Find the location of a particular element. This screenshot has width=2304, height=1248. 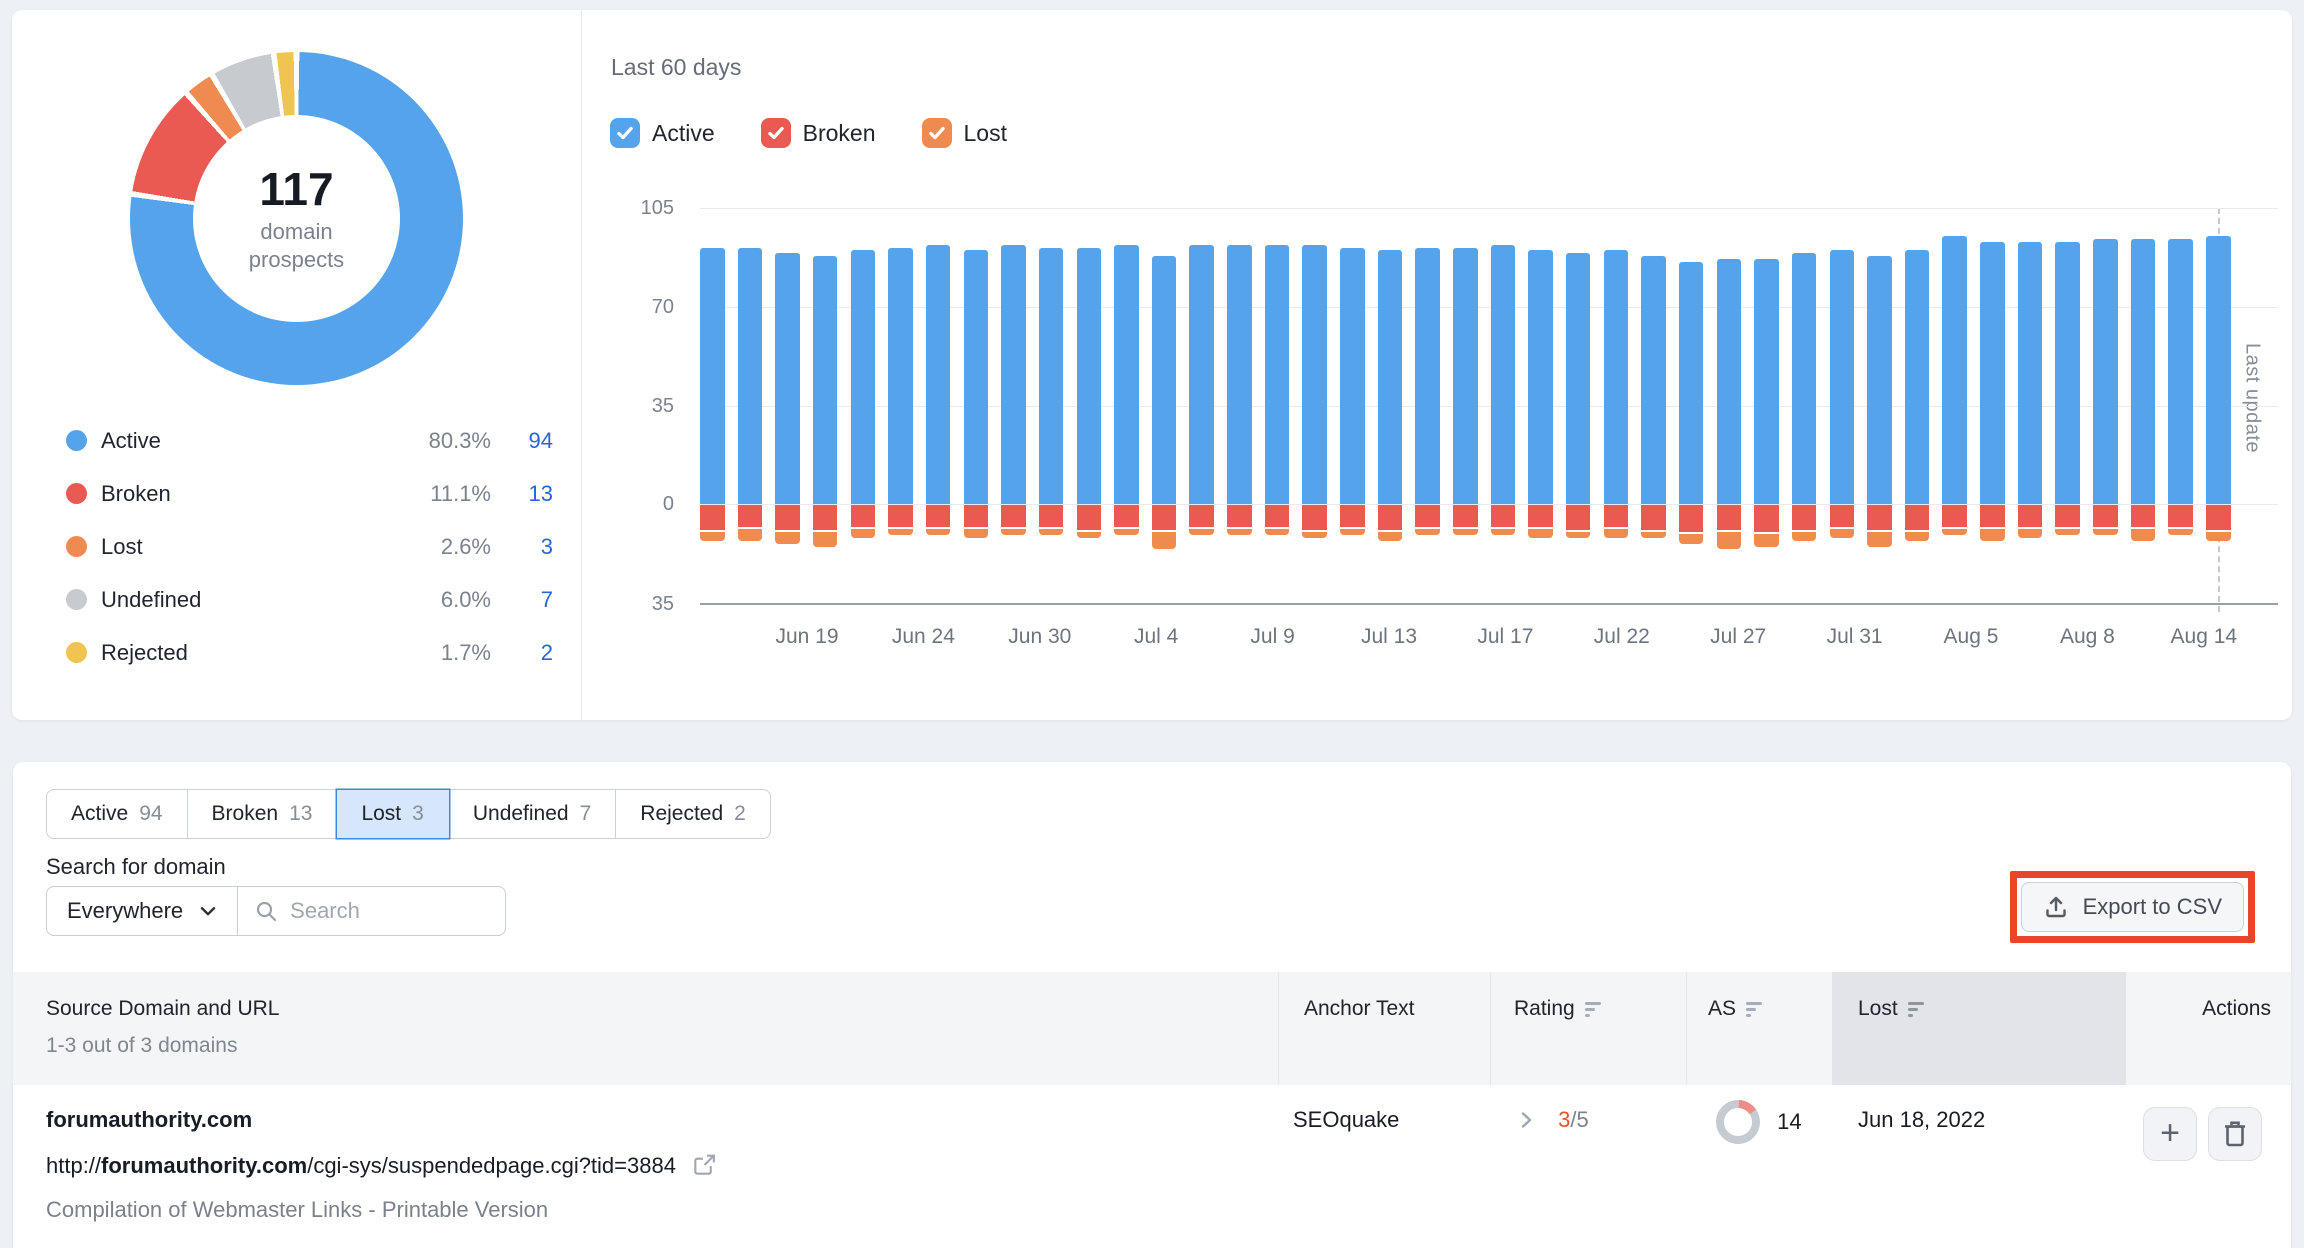

search-input is located at coordinates (390, 911).